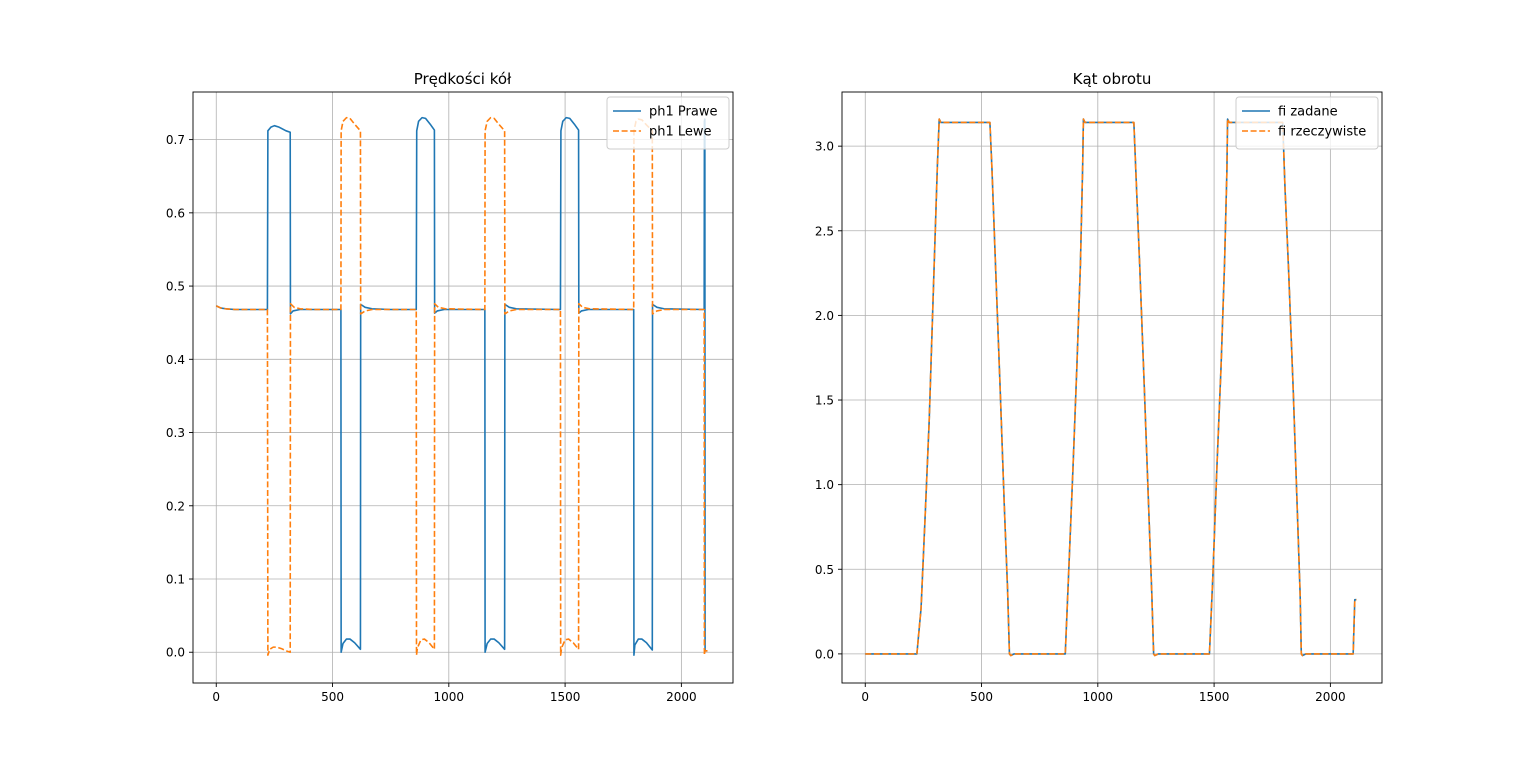  Describe the element at coordinates (683, 112) in the screenshot. I see `legend-label: ph1 Prawe` at that location.